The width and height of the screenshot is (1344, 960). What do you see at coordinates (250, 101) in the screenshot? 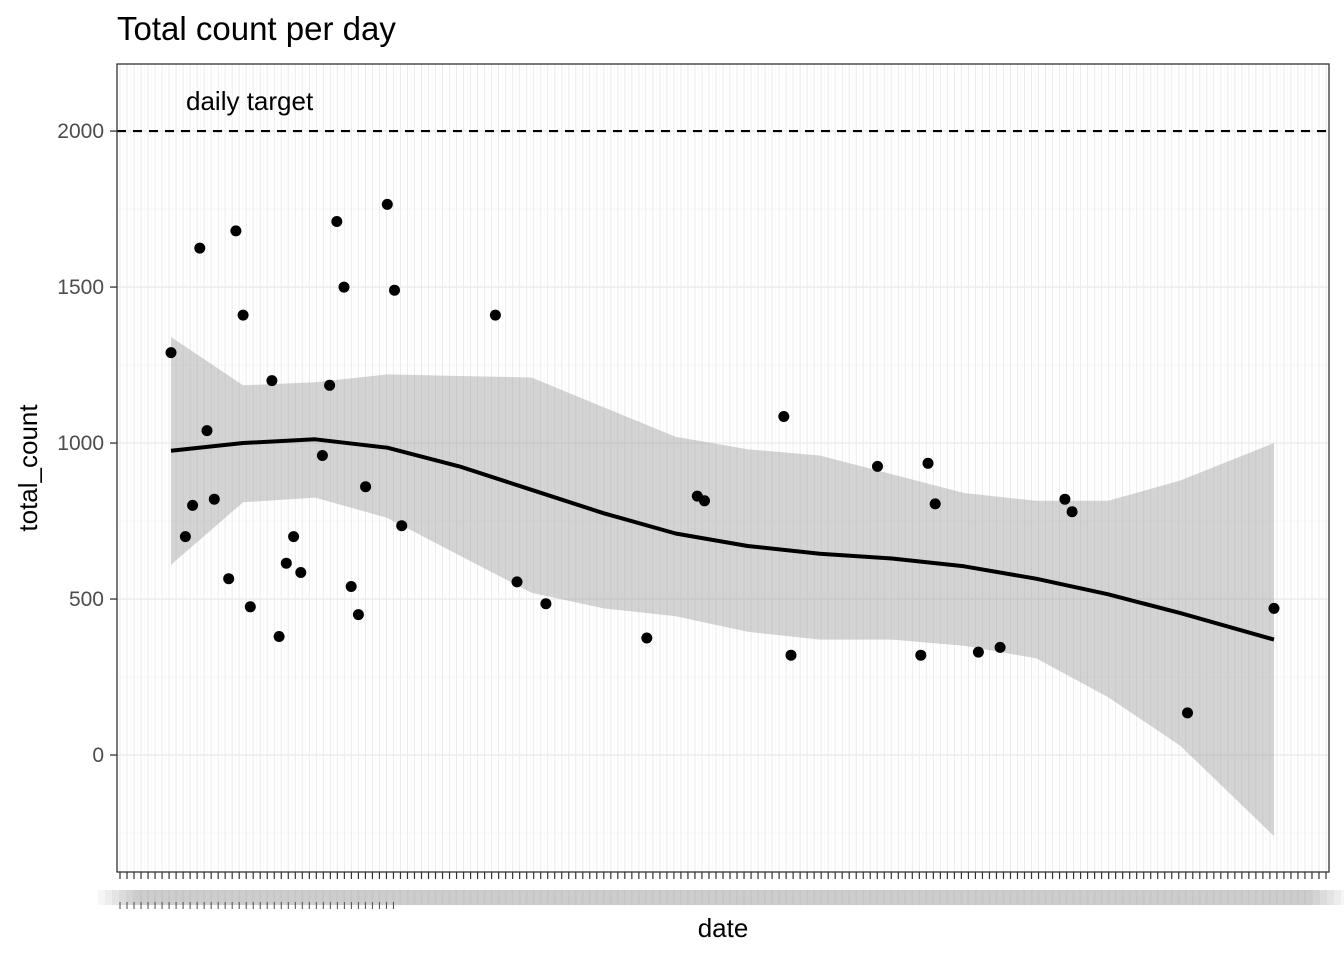
I see `reference-line-label: daily target` at bounding box center [250, 101].